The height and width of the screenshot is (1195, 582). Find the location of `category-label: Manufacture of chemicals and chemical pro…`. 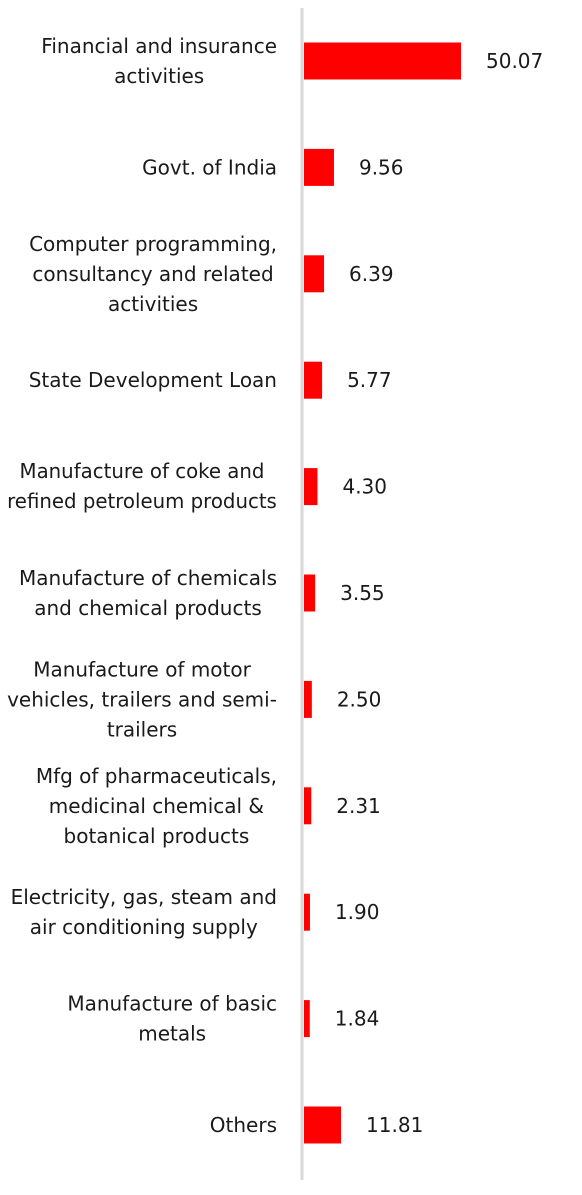

category-label: Manufacture of chemicals and chemical pro… is located at coordinates (148, 593).